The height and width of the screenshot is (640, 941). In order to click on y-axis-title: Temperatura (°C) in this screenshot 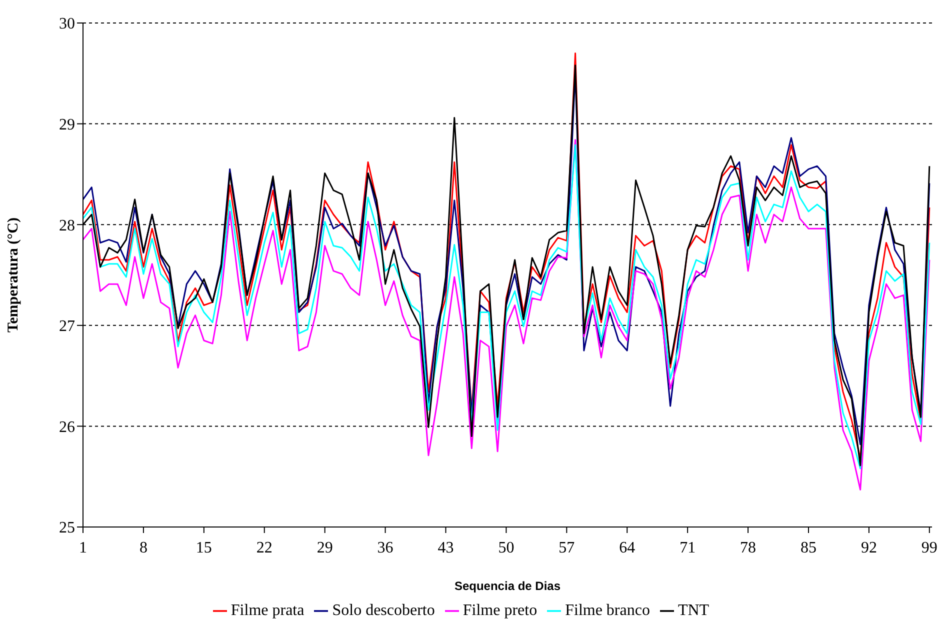, I will do `click(13, 275)`.